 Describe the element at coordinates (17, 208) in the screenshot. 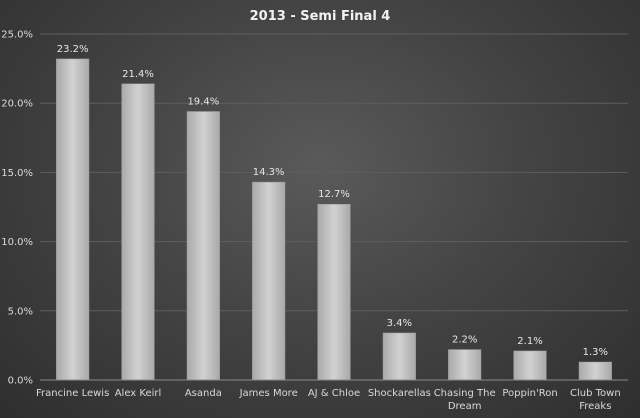

I see `y-axis-ticks: 0.0% 5.0% 10.0% 15.0% 20.0% 25.0%` at that location.